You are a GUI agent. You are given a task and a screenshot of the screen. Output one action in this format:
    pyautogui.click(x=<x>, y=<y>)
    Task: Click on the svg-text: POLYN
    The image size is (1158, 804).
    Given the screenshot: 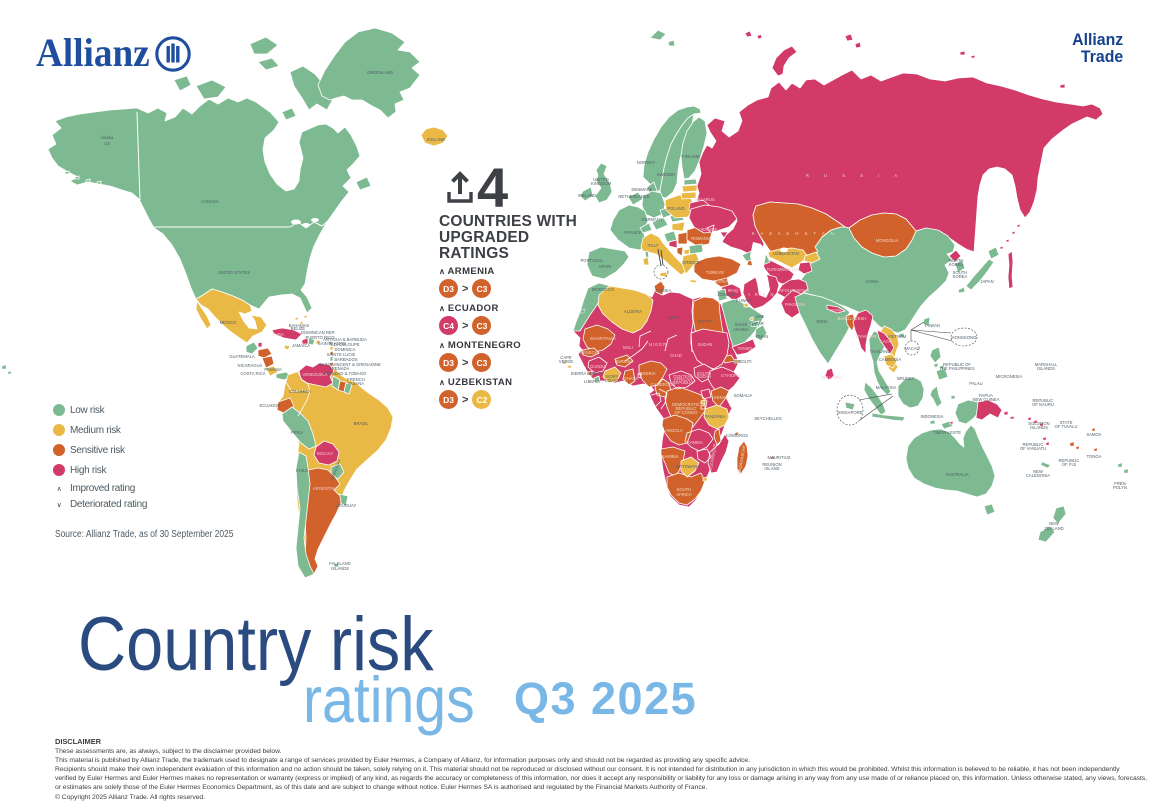 What is the action you would take?
    pyautogui.click(x=1120, y=487)
    